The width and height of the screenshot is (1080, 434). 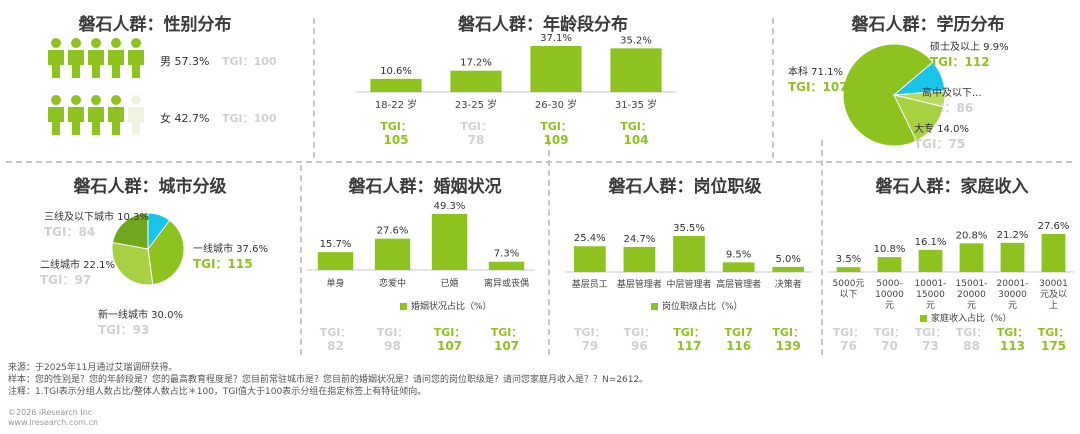 I want to click on gender-icon-rows, so click(x=96, y=86).